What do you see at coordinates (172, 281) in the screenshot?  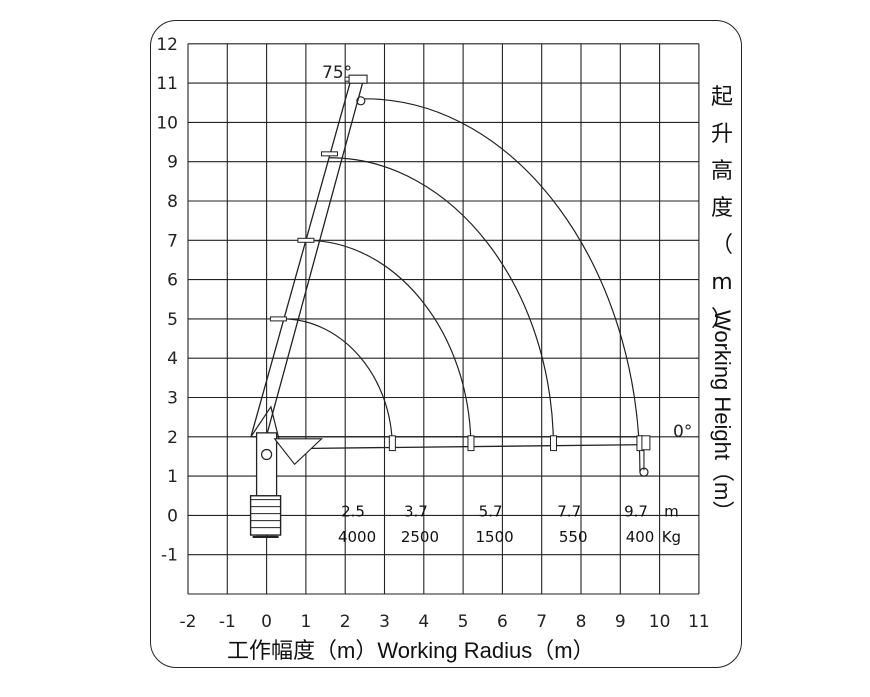 I see `y-tick-label: 6` at bounding box center [172, 281].